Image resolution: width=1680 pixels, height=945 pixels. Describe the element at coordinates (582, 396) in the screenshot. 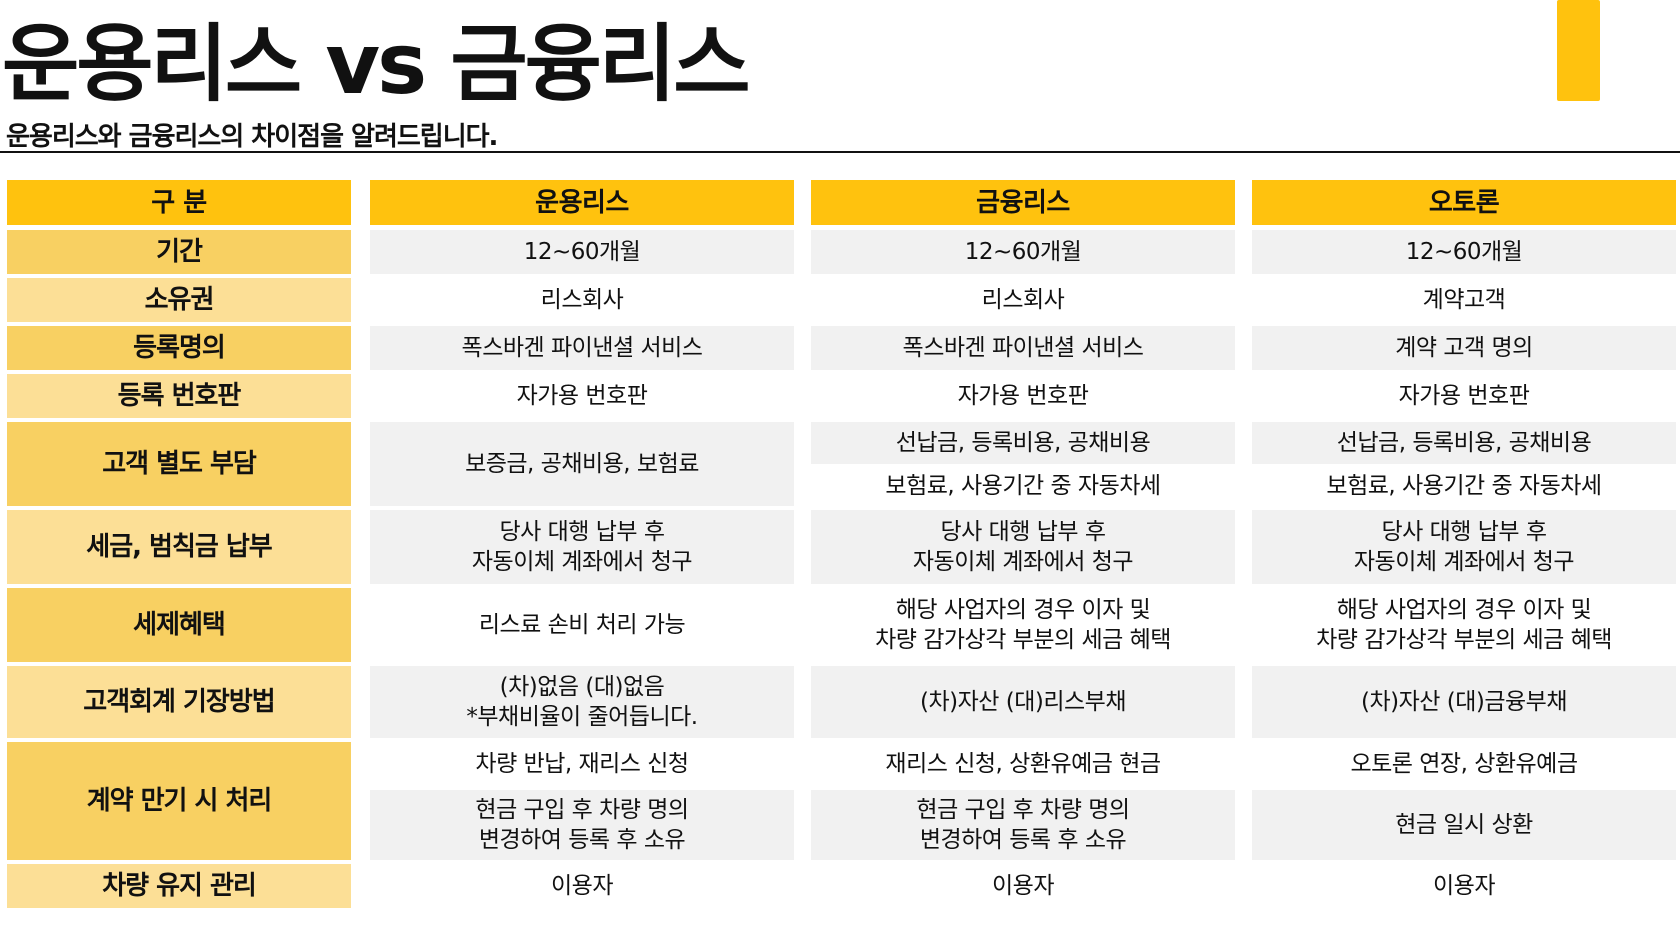

I see `cell-license-plate-operating: 자가용 번호판` at that location.